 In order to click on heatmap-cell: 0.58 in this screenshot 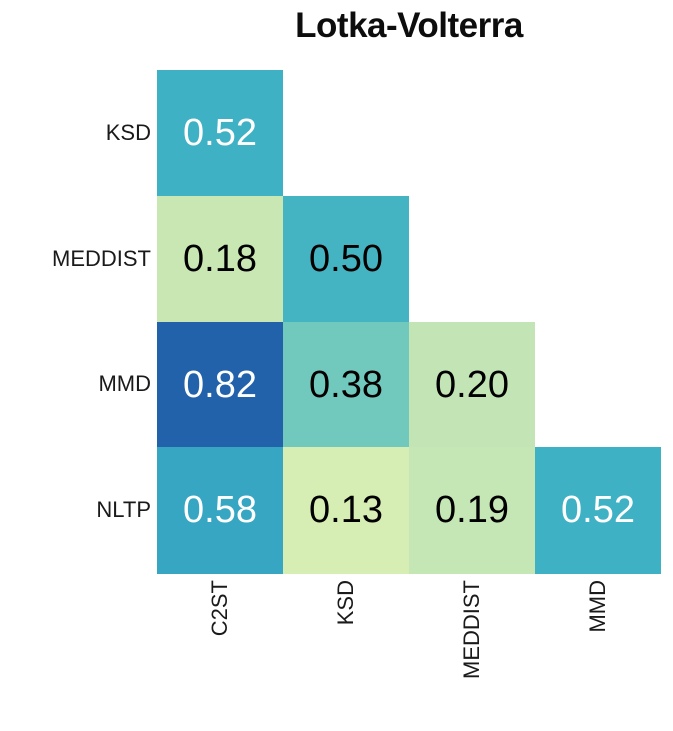, I will do `click(220, 510)`.